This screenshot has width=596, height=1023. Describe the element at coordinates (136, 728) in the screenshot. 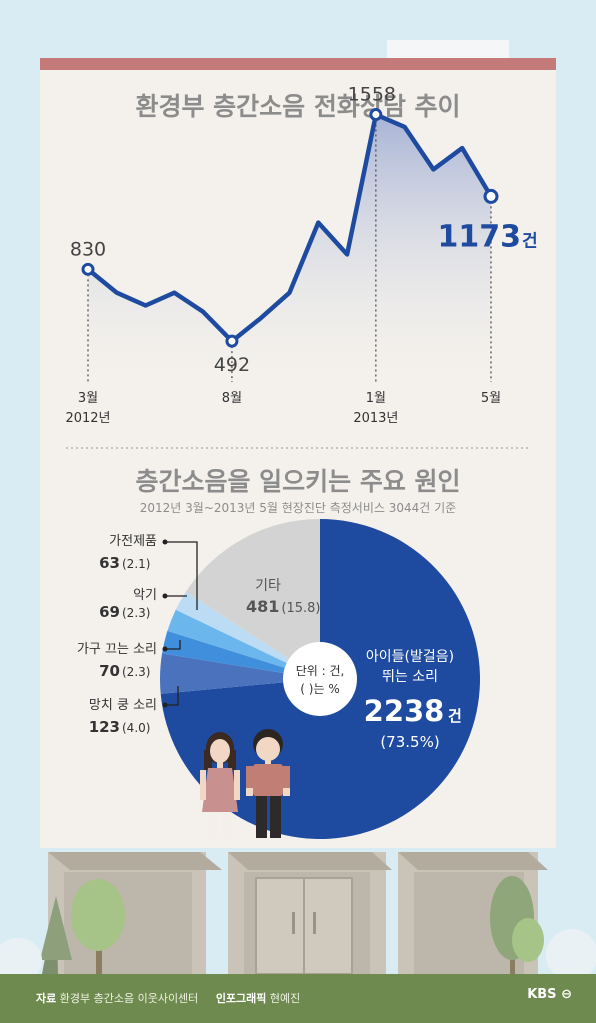

I see `slice-percent-hammer: (4.0)` at that location.